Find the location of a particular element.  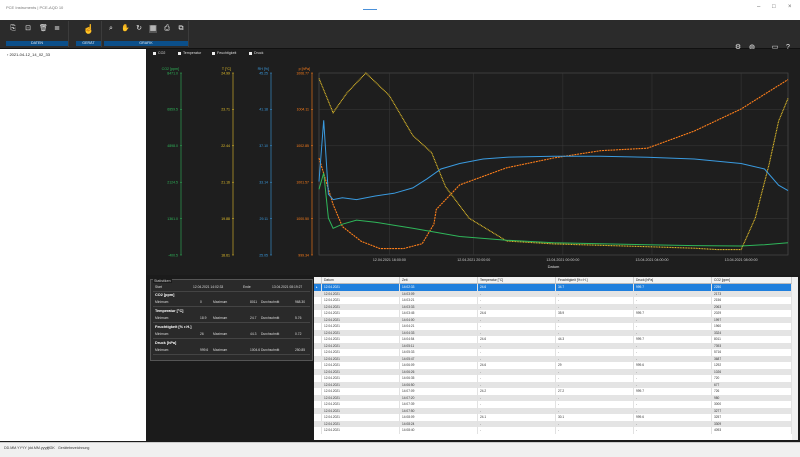

print-icon: ⎙ is located at coordinates (167, 28).